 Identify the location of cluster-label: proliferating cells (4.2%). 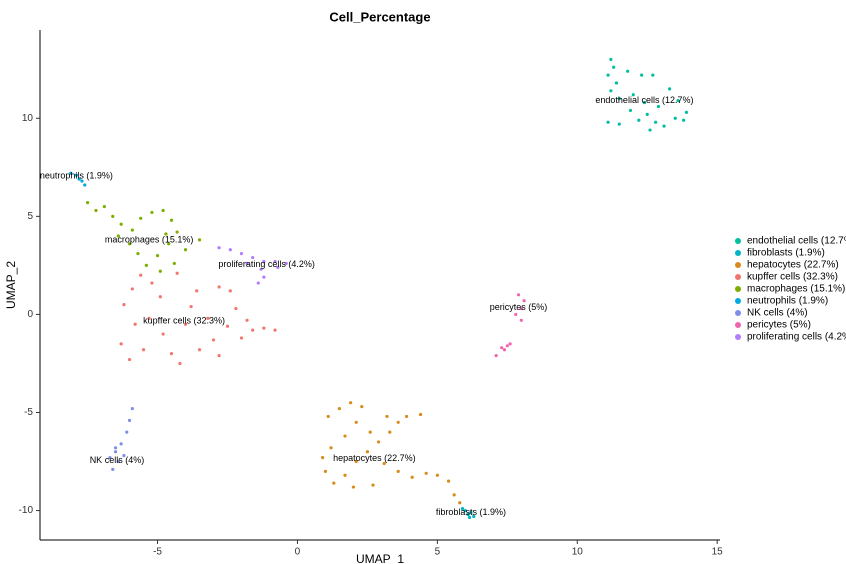
(266, 264).